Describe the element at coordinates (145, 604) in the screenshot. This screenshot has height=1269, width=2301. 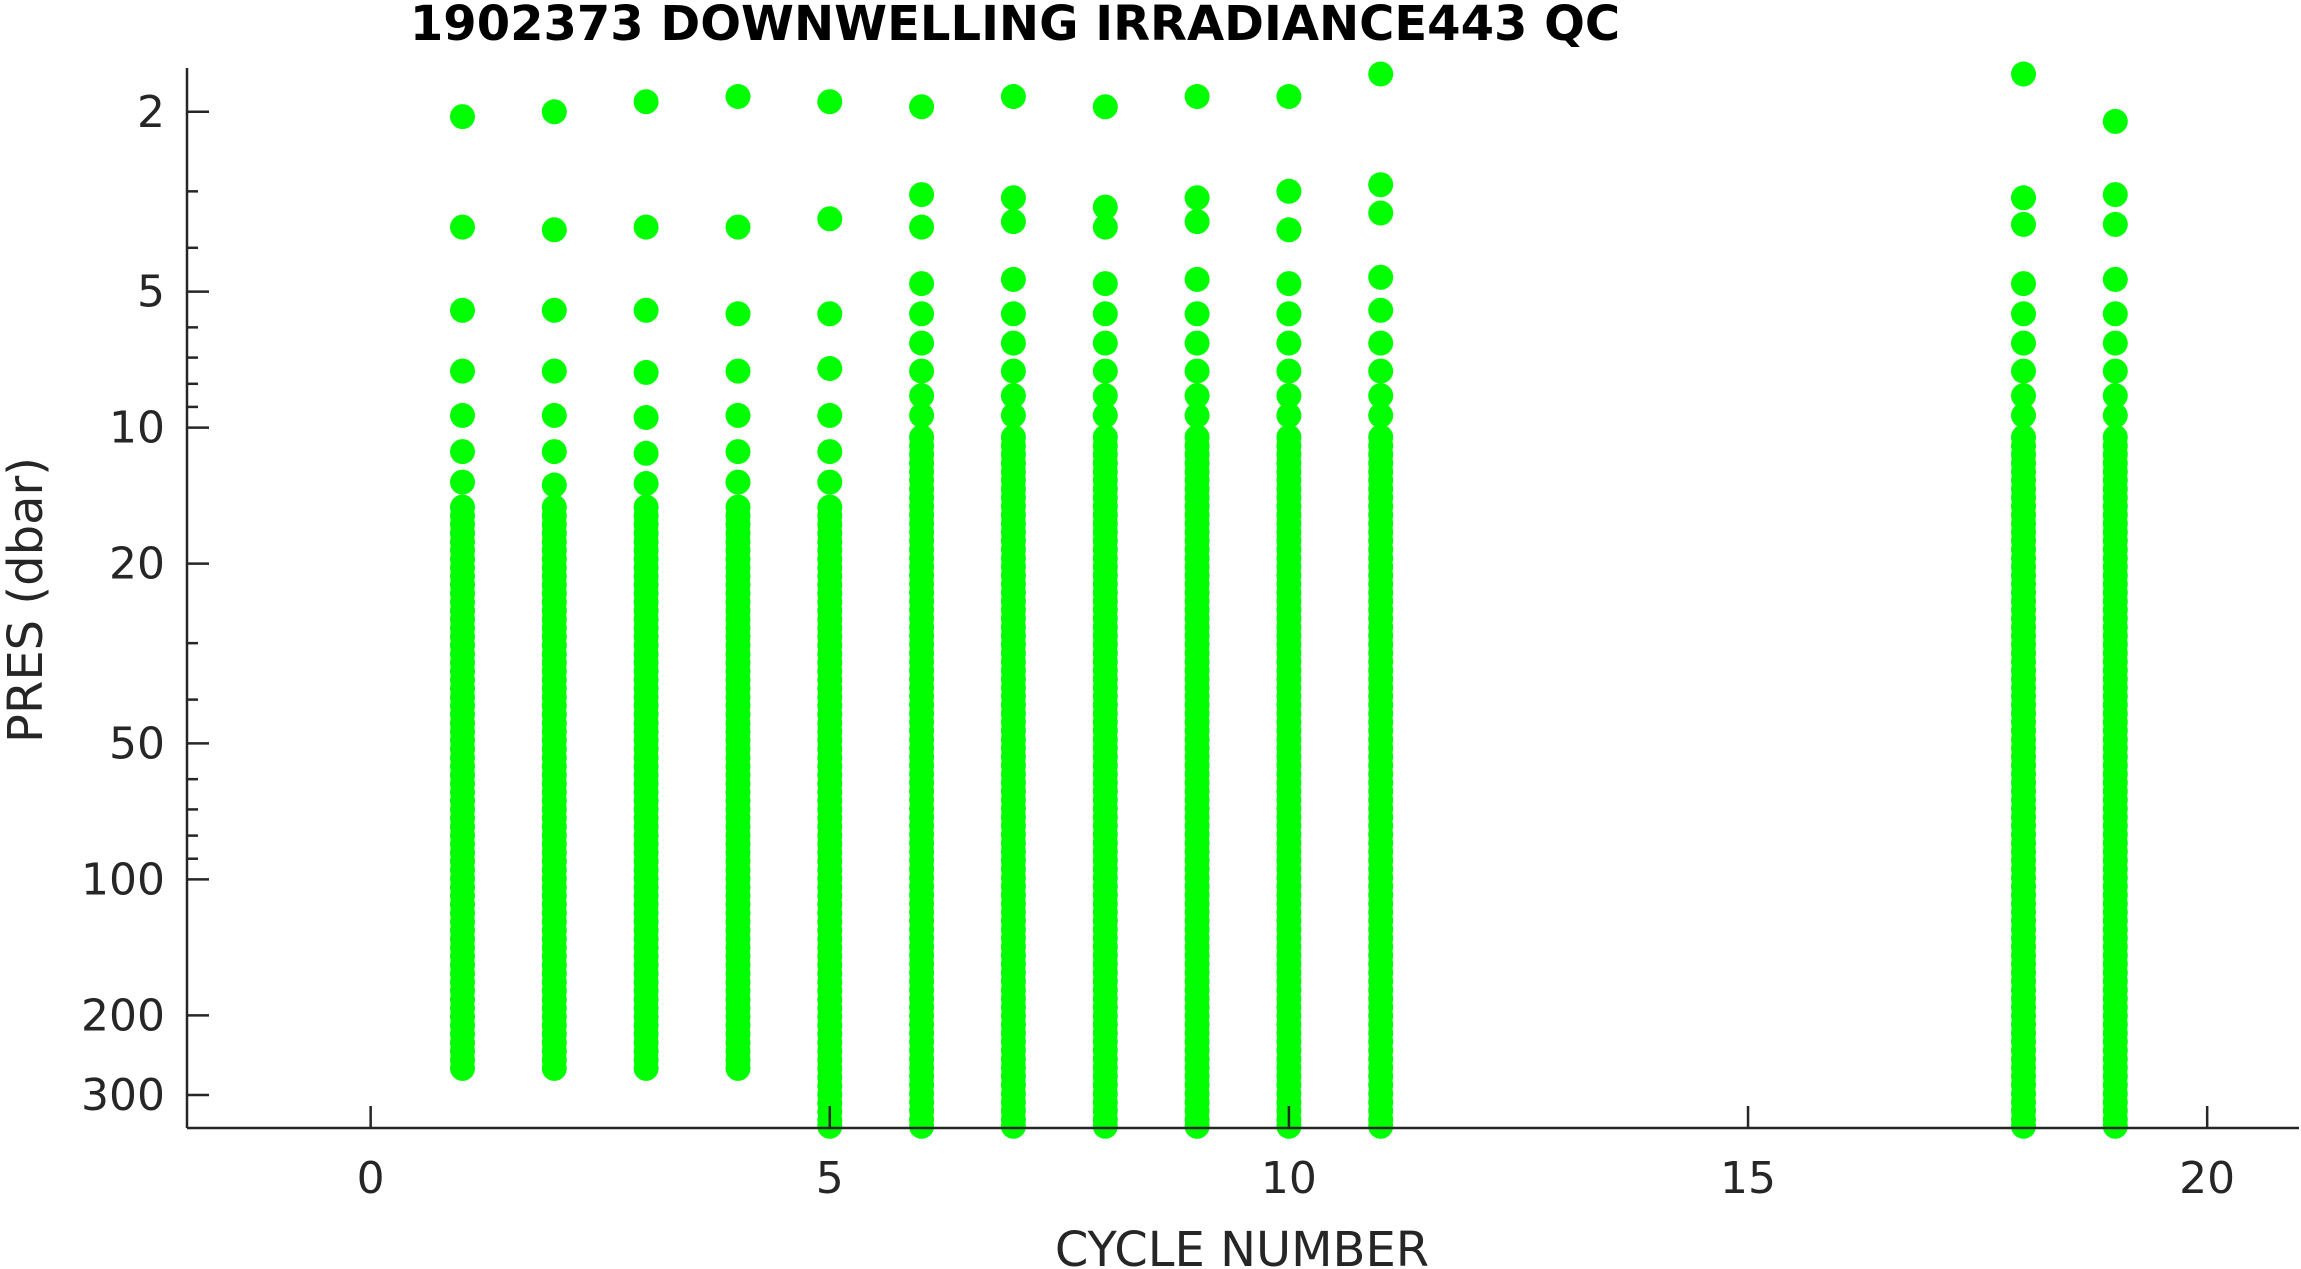
I see `y-ticks: 2 5 10 20 50 100 200 300` at that location.